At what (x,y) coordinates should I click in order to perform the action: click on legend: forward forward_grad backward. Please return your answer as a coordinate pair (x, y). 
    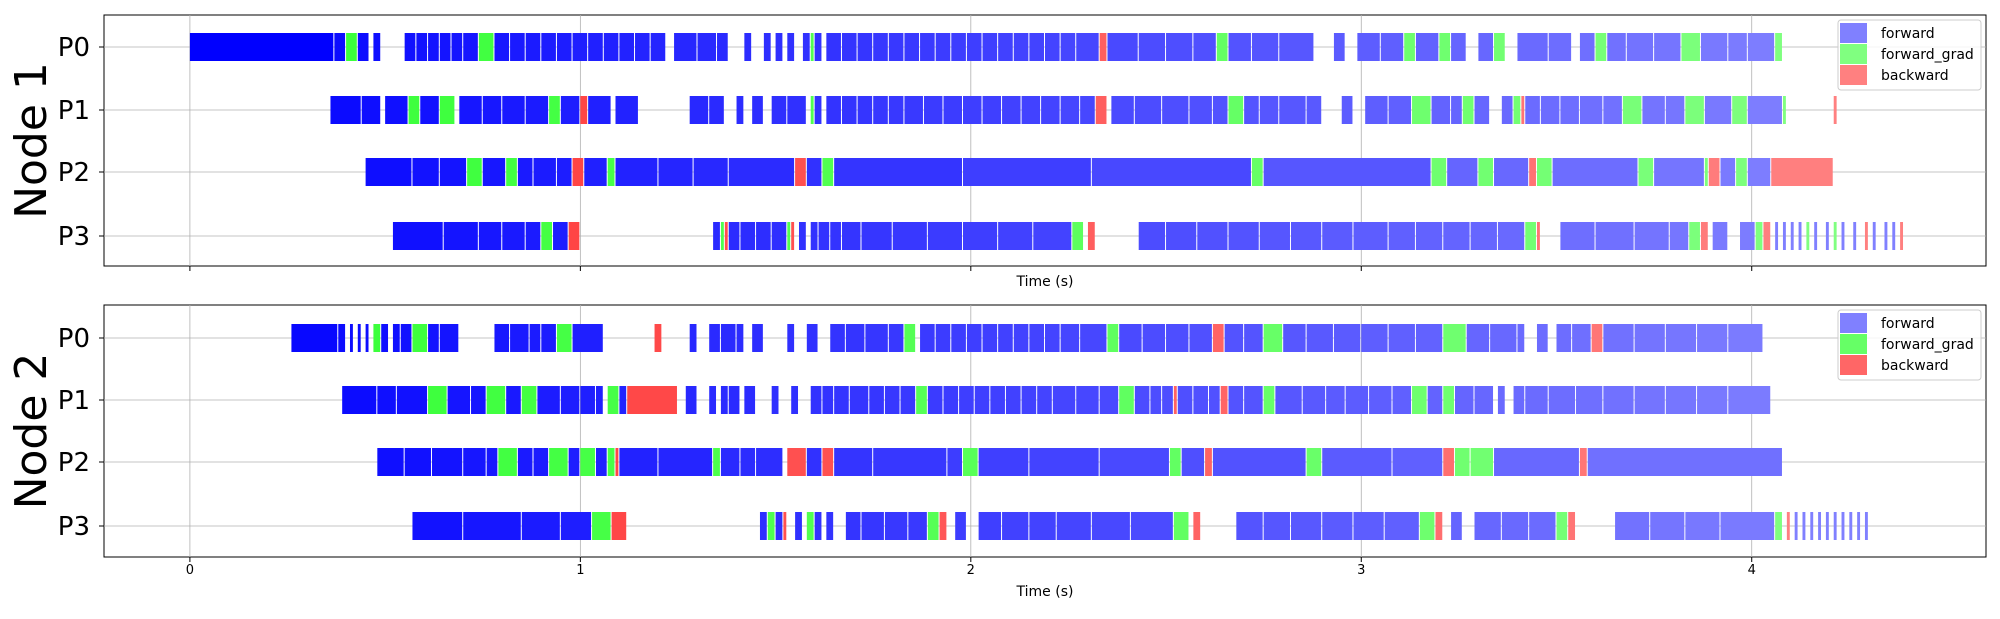
    Looking at the image, I should click on (1909, 55).